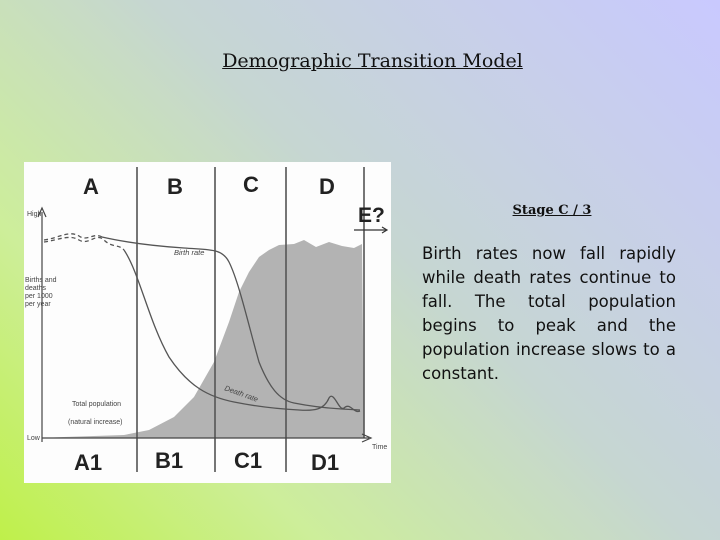 Image resolution: width=720 pixels, height=540 pixels. I want to click on stage-label-d: D, so click(327, 186).